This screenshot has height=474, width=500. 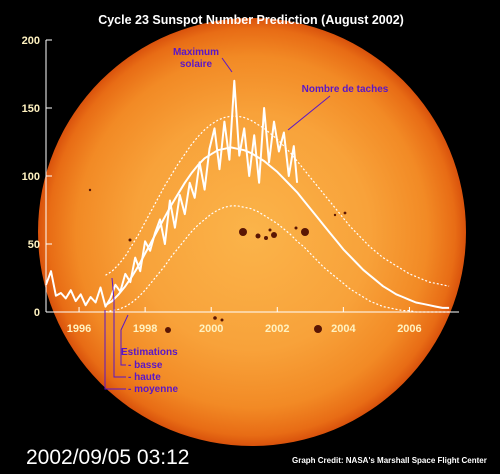 What do you see at coordinates (34, 245) in the screenshot?
I see `y-tick-label: 50` at bounding box center [34, 245].